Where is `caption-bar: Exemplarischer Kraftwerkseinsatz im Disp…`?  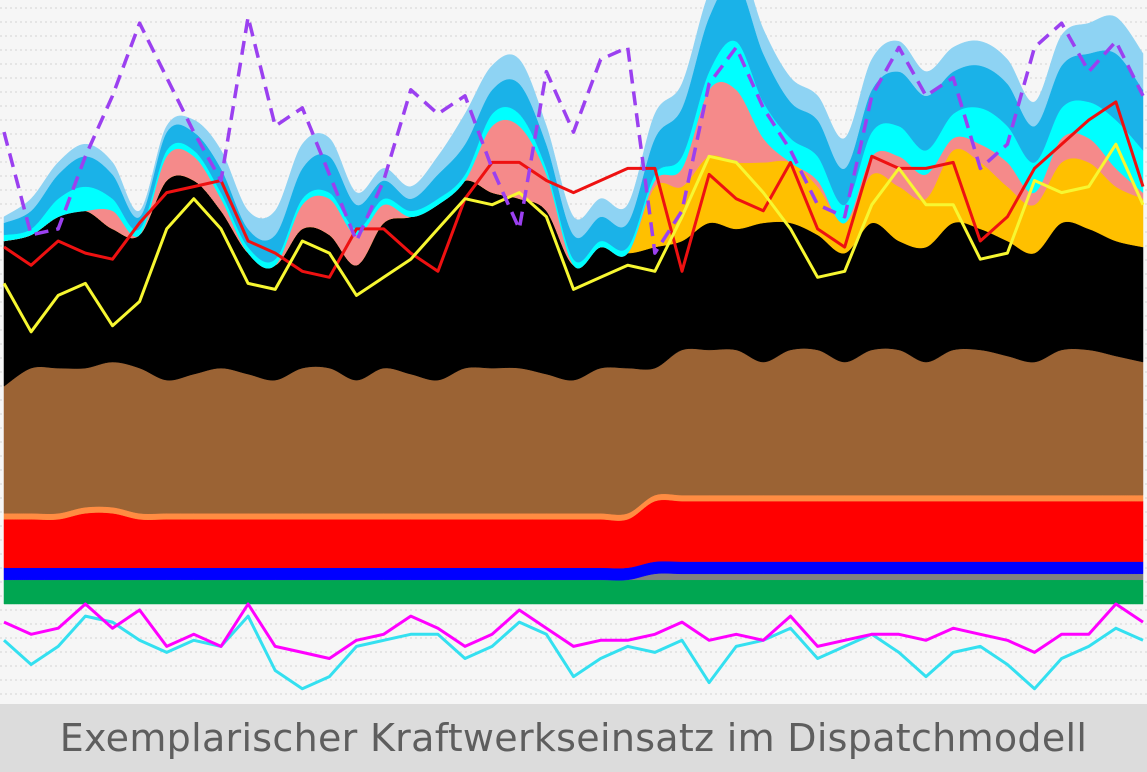
caption-bar: Exemplarischer Kraftwerkseinsatz im Disp… is located at coordinates (573, 738).